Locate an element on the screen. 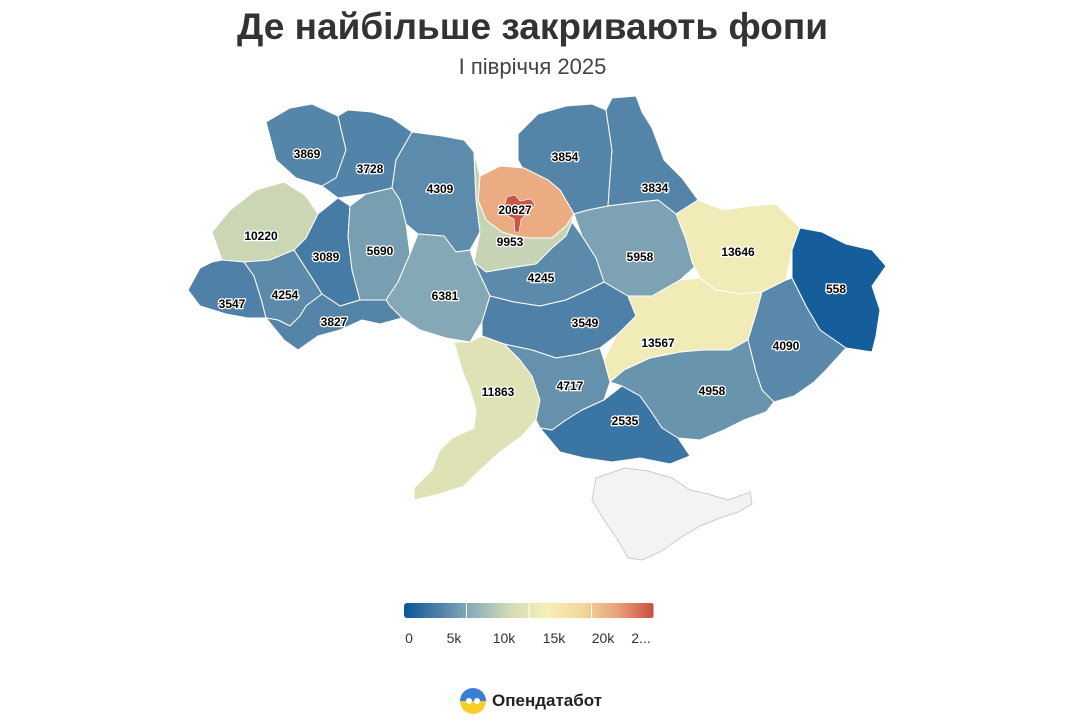 The height and width of the screenshot is (721, 1065). region-value-label: 3854 is located at coordinates (565, 157).